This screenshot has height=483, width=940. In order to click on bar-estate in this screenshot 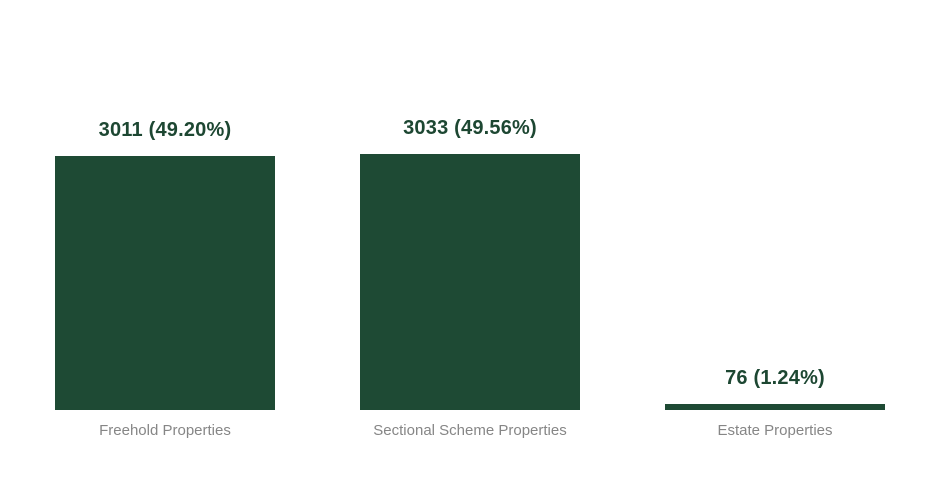, I will do `click(775, 407)`.